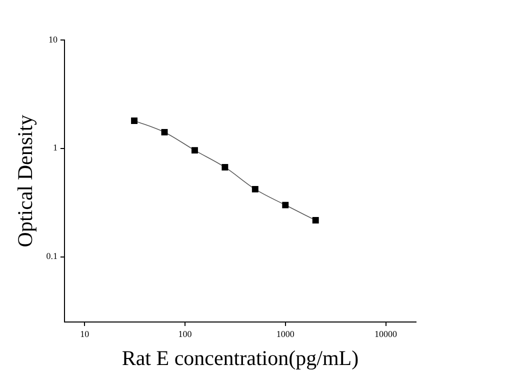  I want to click on y-tick-label: 1, so click(55, 147).